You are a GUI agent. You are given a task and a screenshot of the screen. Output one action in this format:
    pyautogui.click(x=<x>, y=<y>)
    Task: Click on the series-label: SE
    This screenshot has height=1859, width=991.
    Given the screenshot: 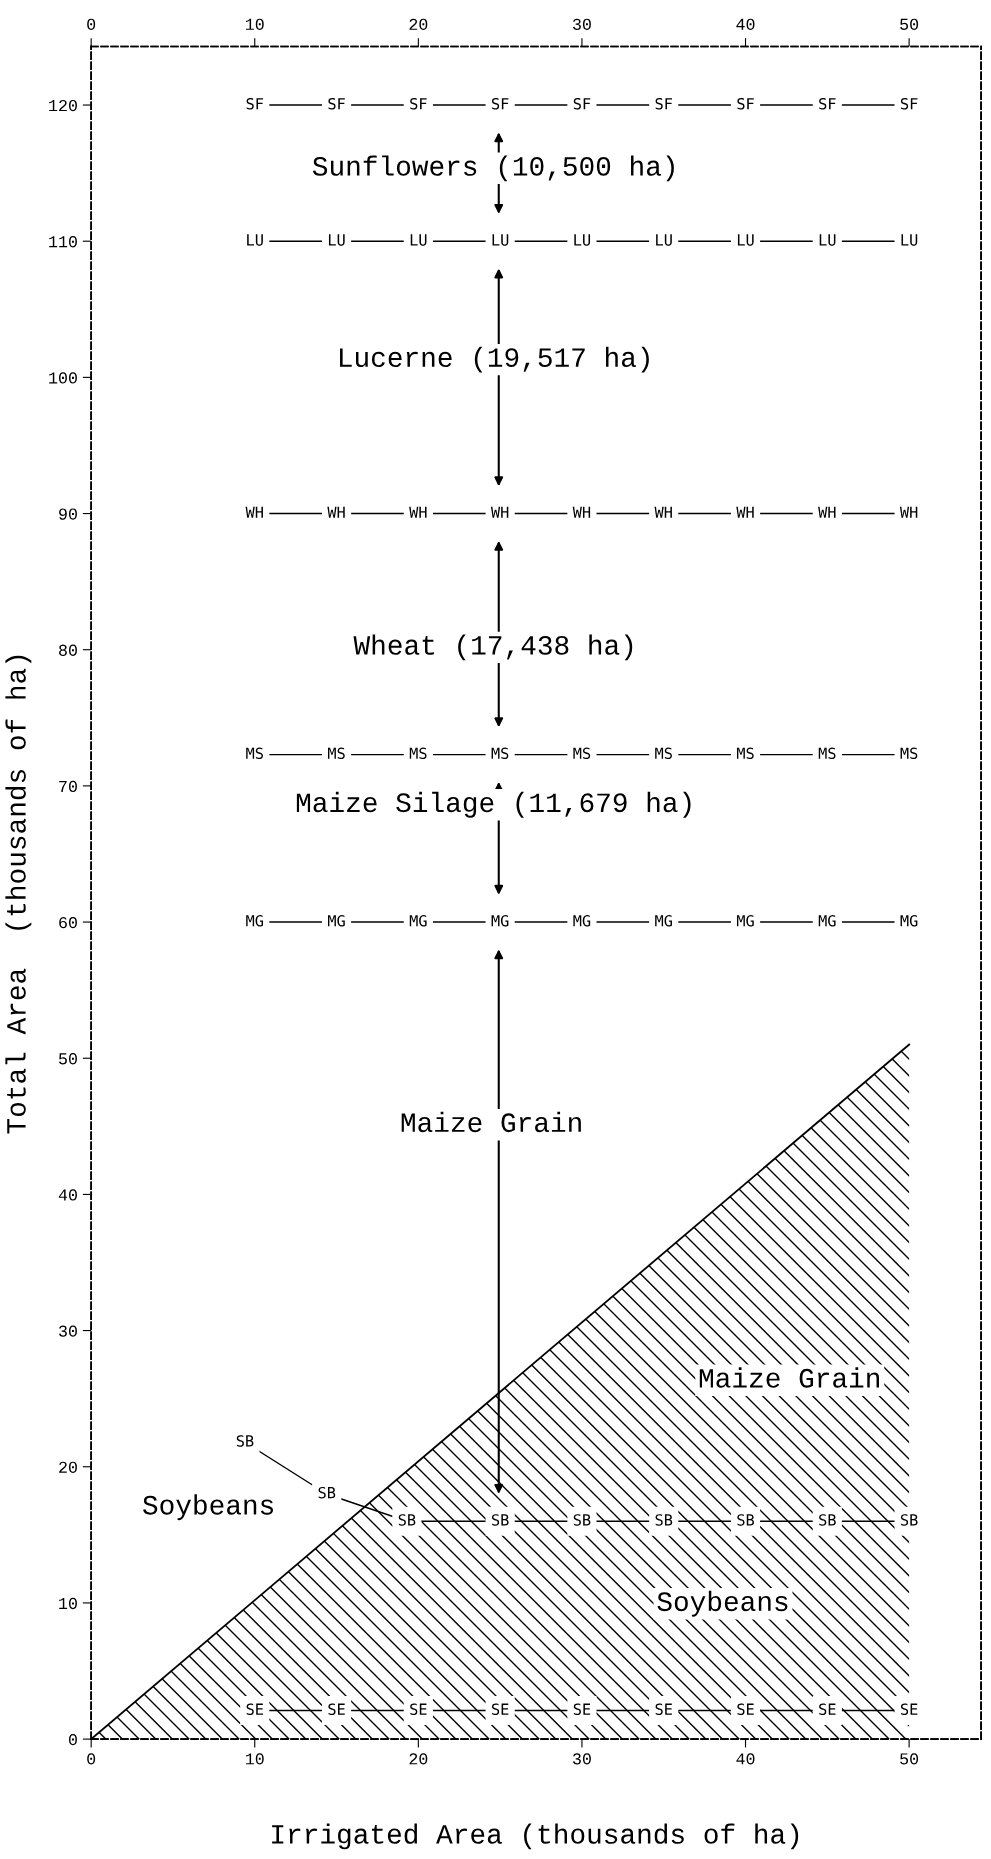 What is the action you would take?
    pyautogui.click(x=254, y=1709)
    